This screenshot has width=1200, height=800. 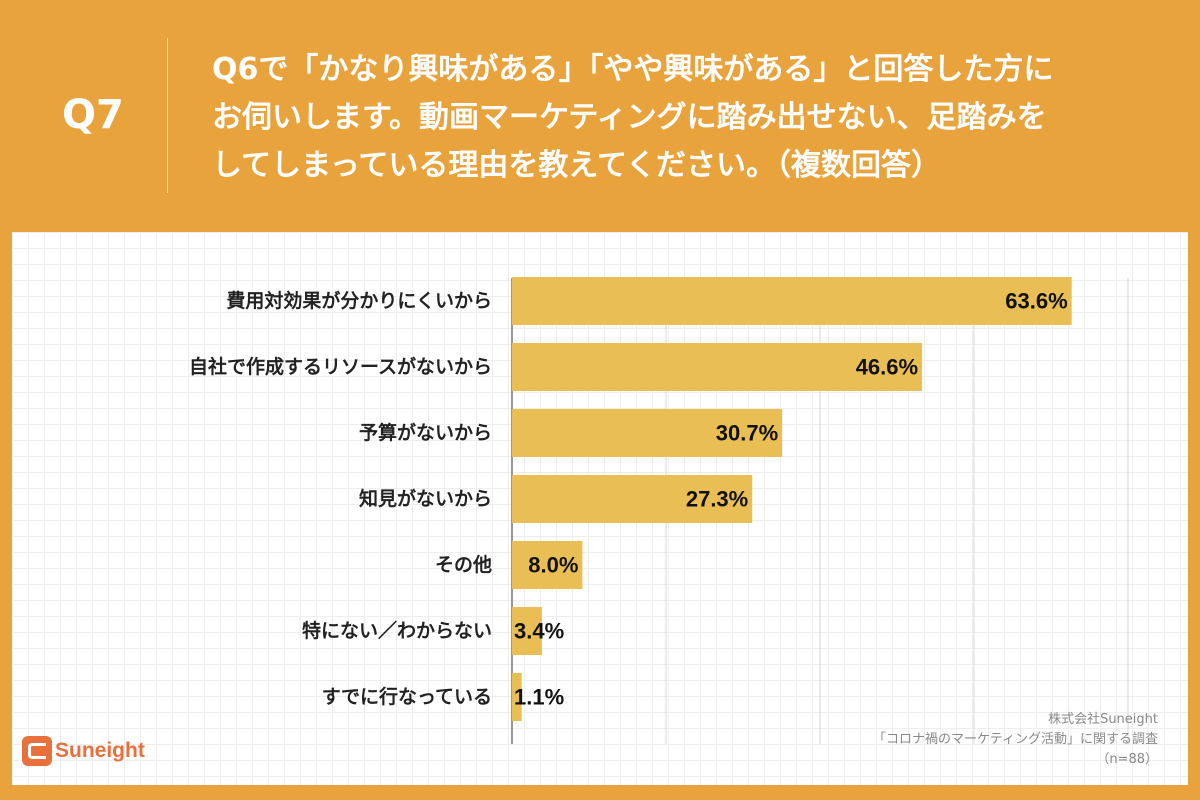 What do you see at coordinates (1127, 759) in the screenshot?
I see `footer-sample: （n=88）` at bounding box center [1127, 759].